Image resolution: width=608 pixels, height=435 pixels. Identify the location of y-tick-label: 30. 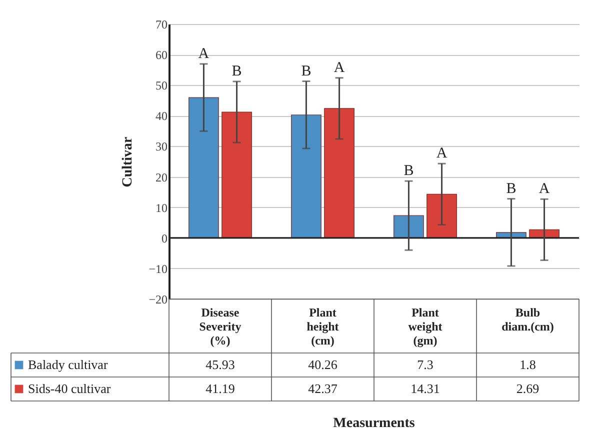
(162, 147).